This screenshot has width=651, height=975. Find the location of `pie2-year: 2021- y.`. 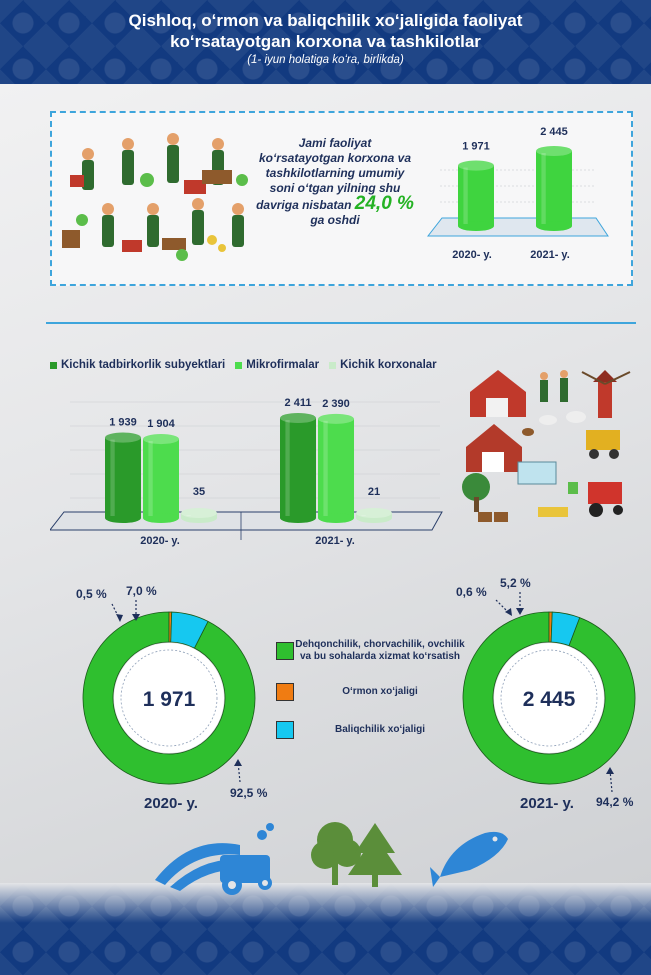

pie2-year: 2021- y. is located at coordinates (547, 803).